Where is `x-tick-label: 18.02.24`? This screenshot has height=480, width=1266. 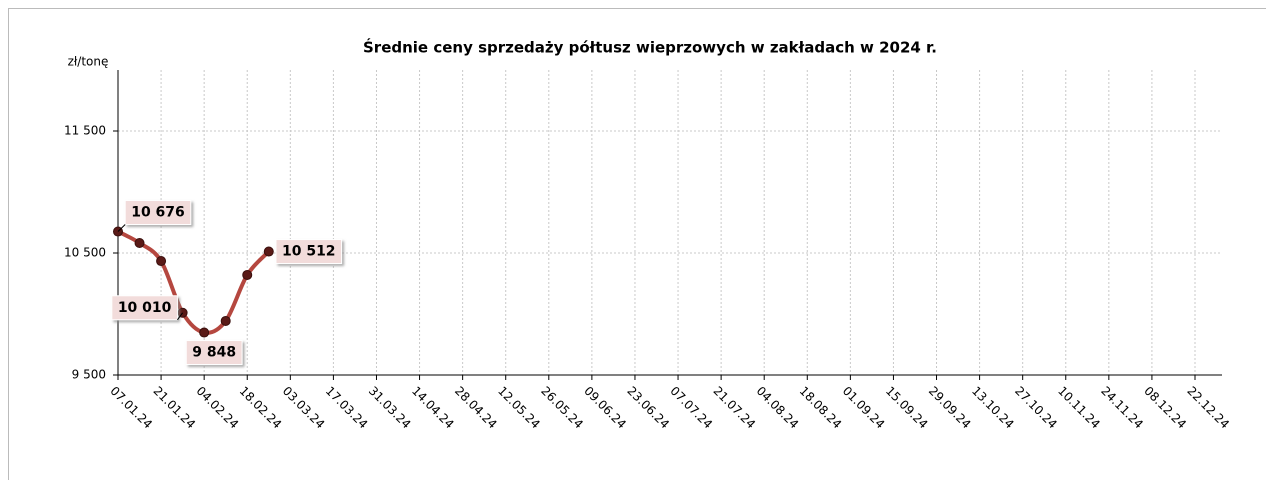 x-tick-label: 18.02.24 is located at coordinates (261, 408).